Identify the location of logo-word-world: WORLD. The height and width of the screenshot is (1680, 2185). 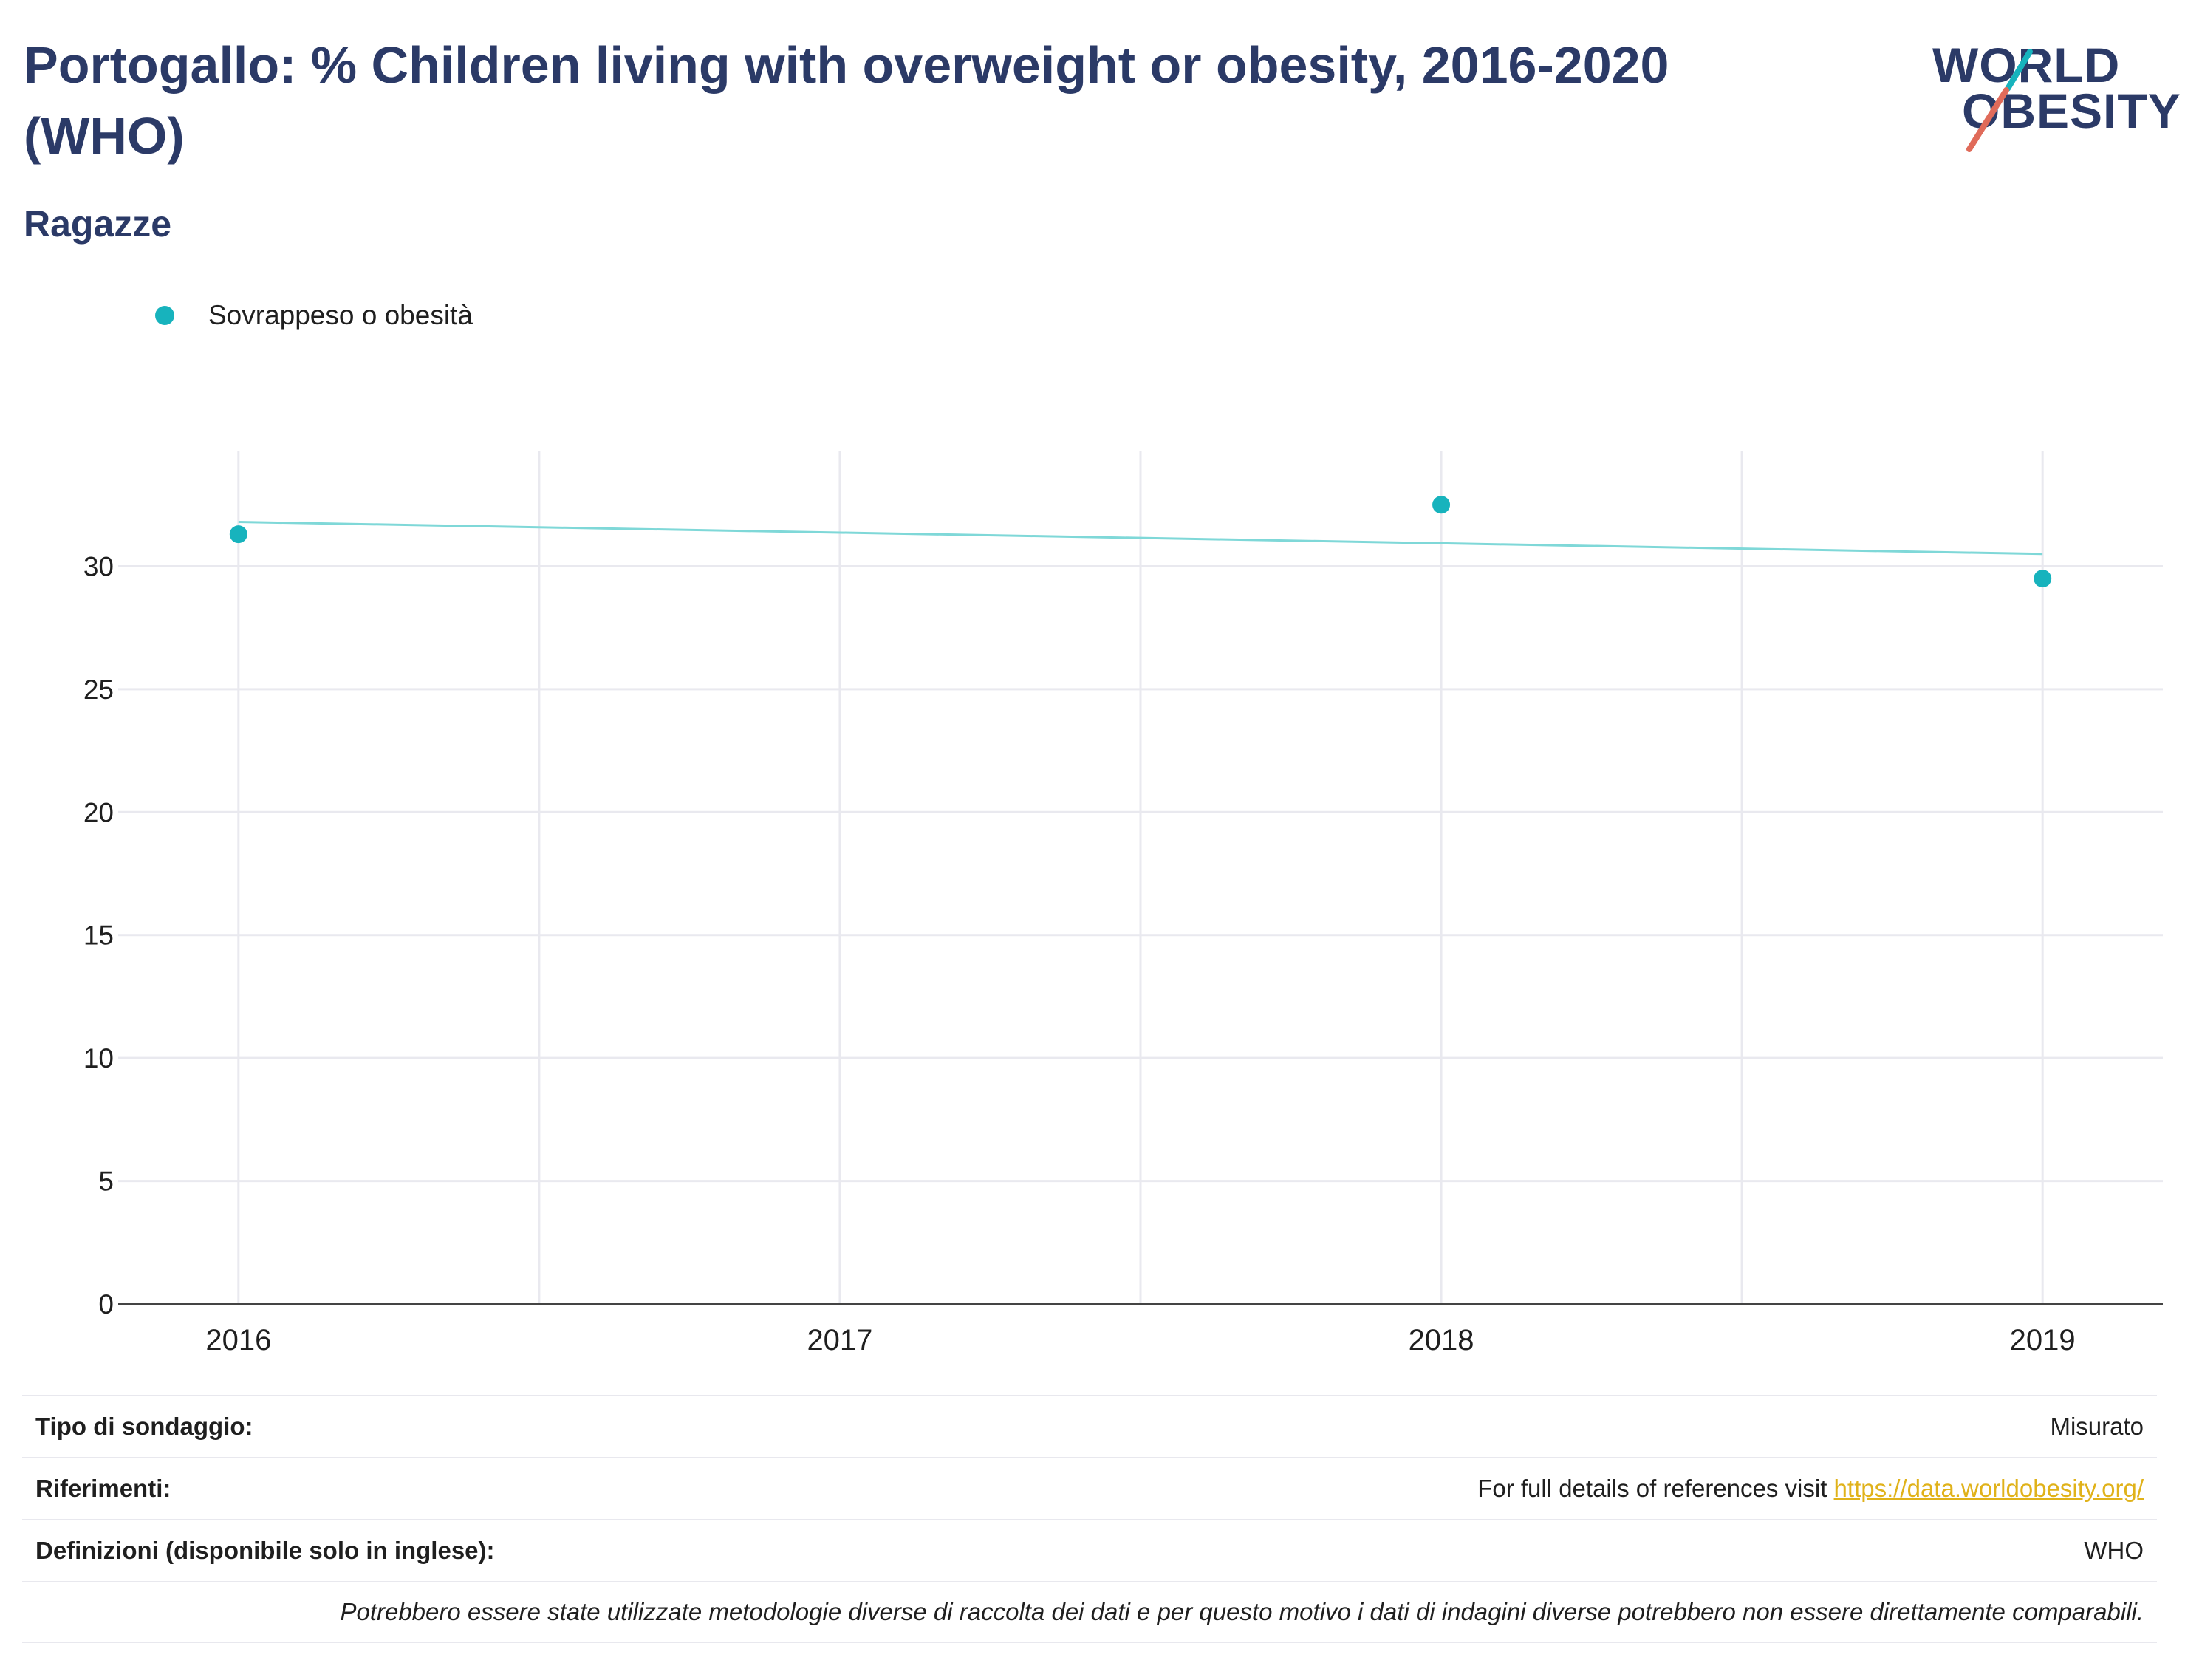
(2026, 65).